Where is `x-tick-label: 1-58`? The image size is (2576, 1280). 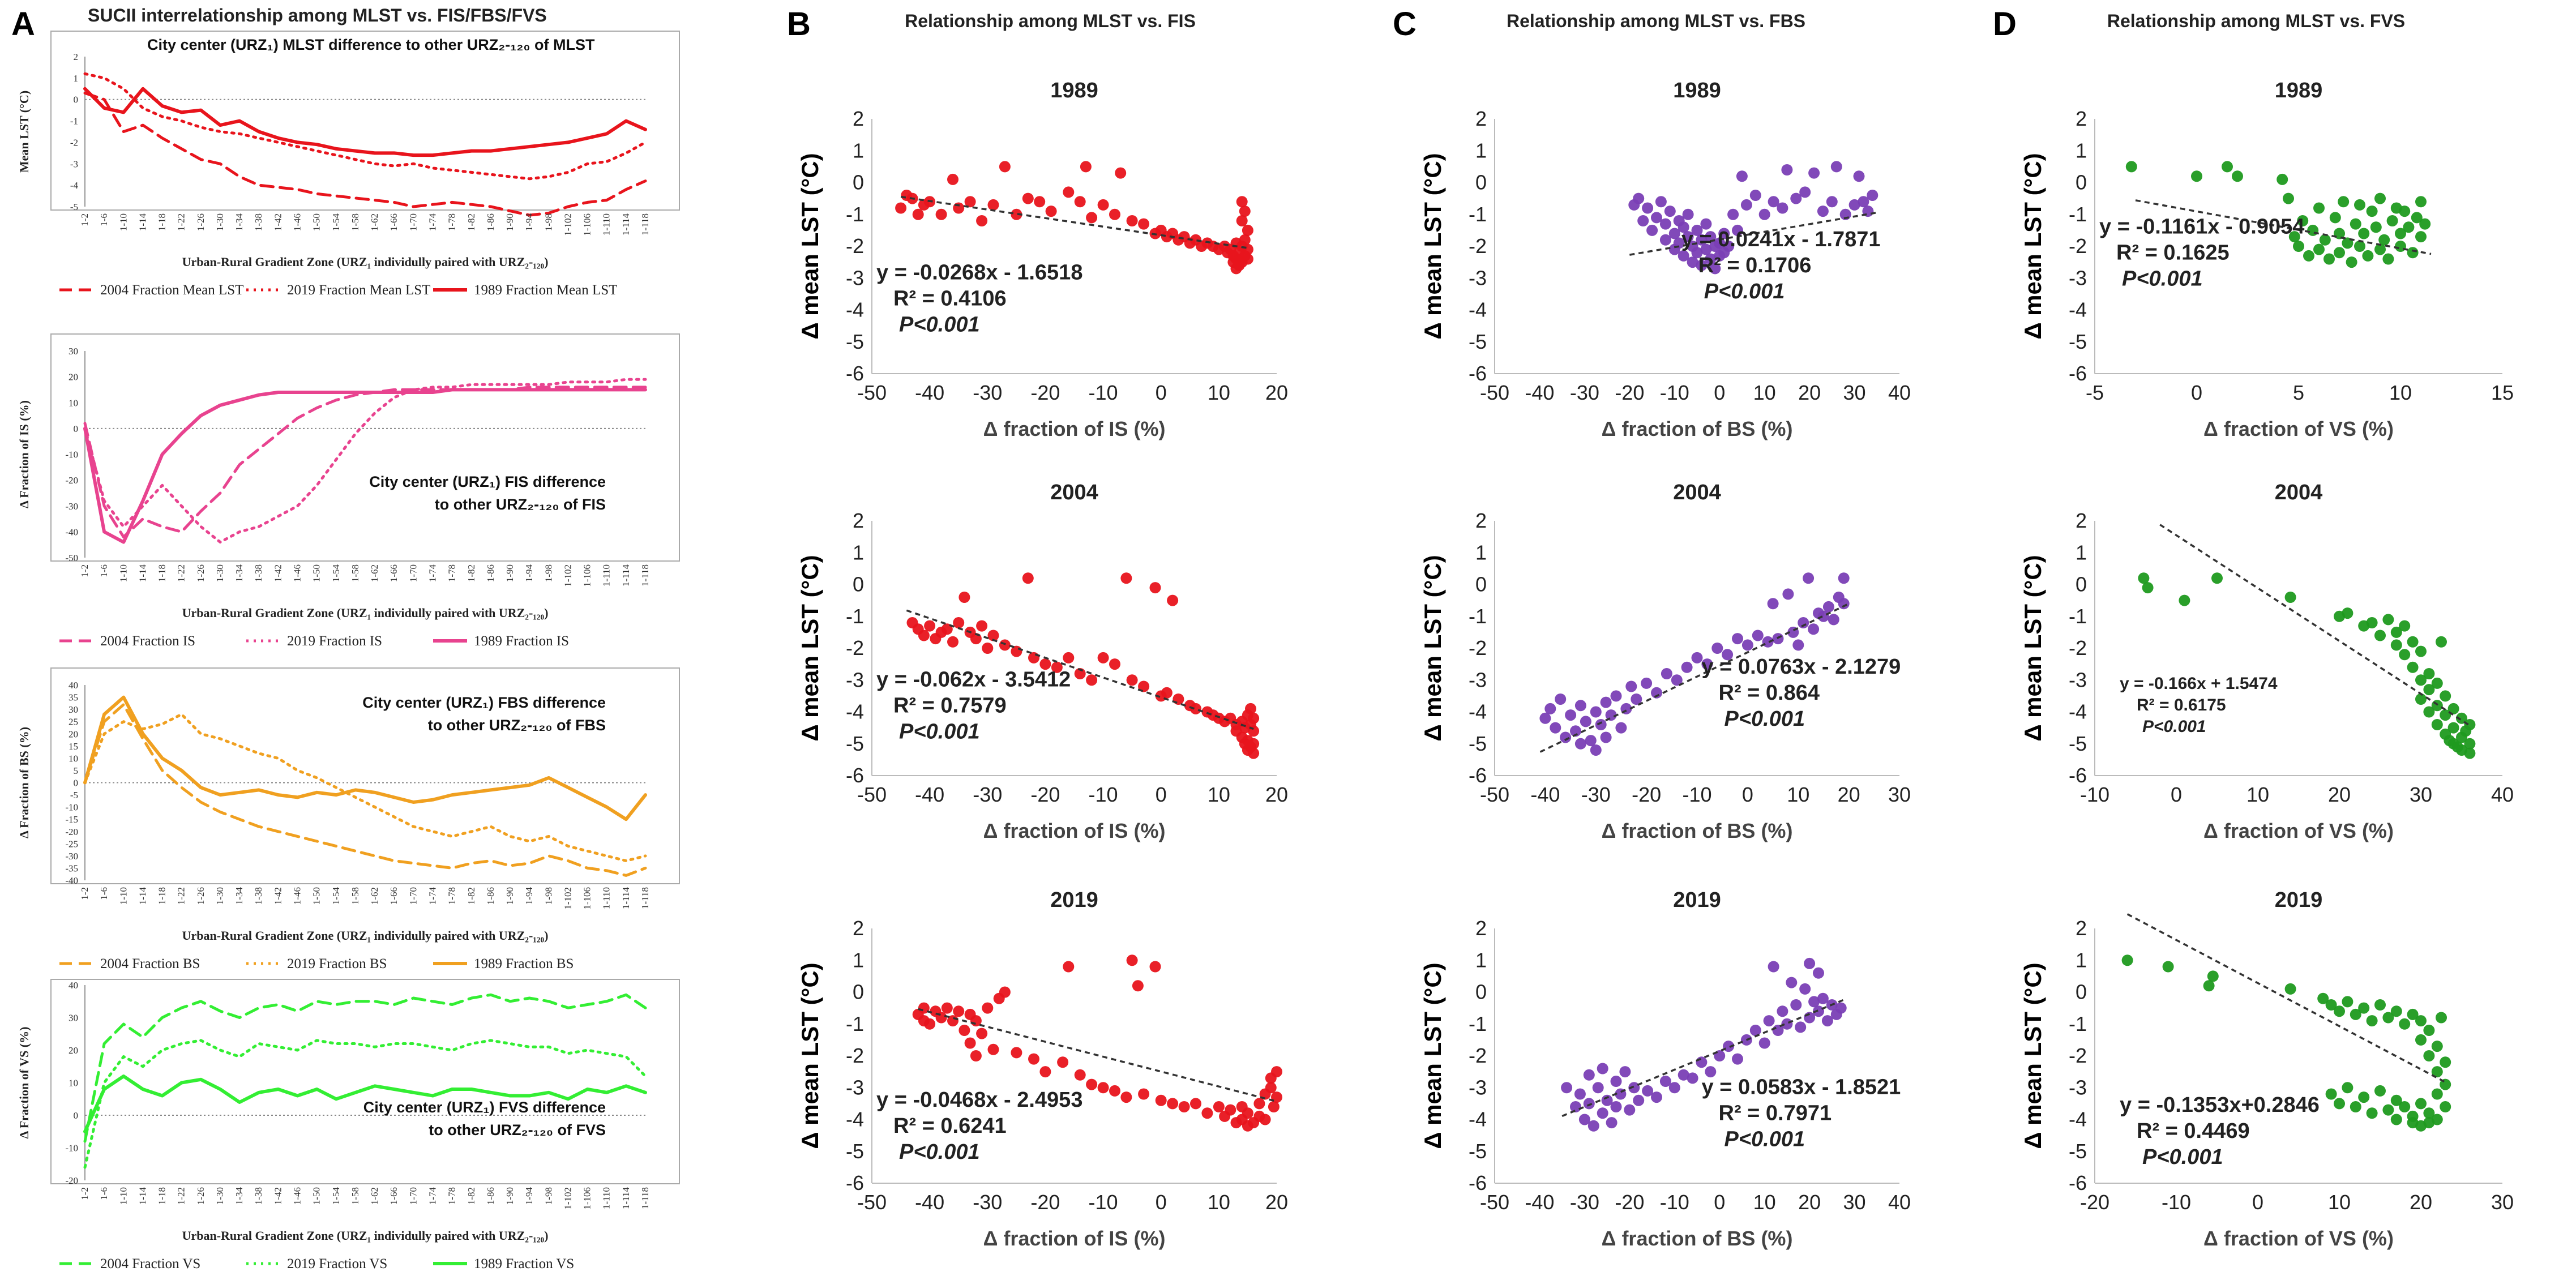 x-tick-label: 1-58 is located at coordinates (355, 573).